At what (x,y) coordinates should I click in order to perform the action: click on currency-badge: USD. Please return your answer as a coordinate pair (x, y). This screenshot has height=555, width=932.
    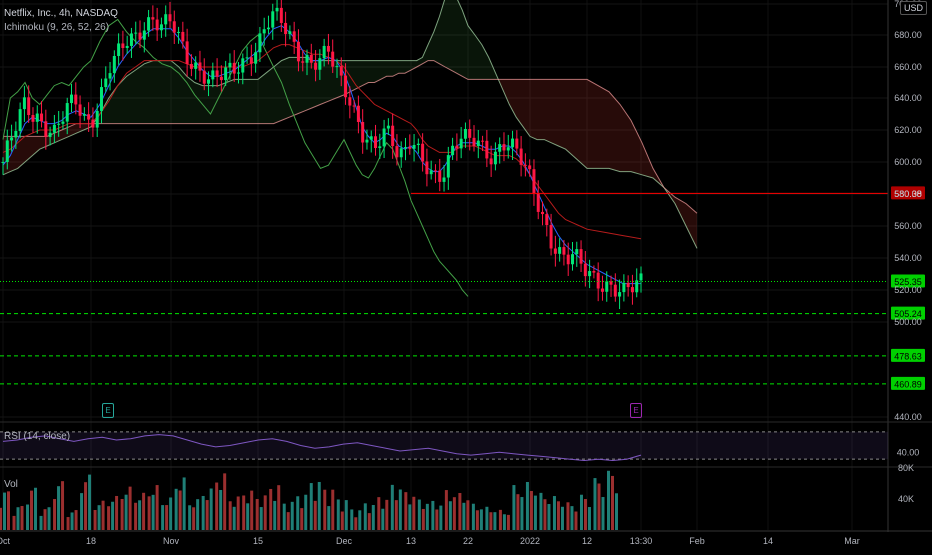
    Looking at the image, I should click on (914, 8).